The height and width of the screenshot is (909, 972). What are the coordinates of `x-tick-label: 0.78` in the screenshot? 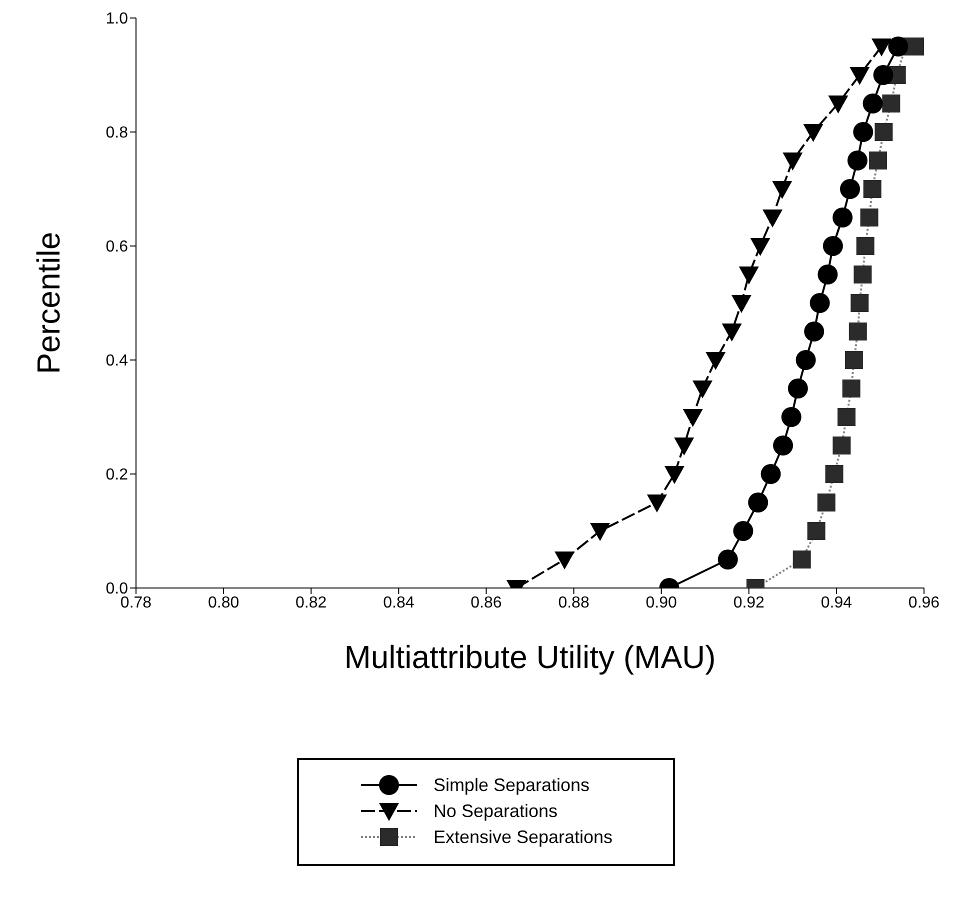 It's located at (136, 603).